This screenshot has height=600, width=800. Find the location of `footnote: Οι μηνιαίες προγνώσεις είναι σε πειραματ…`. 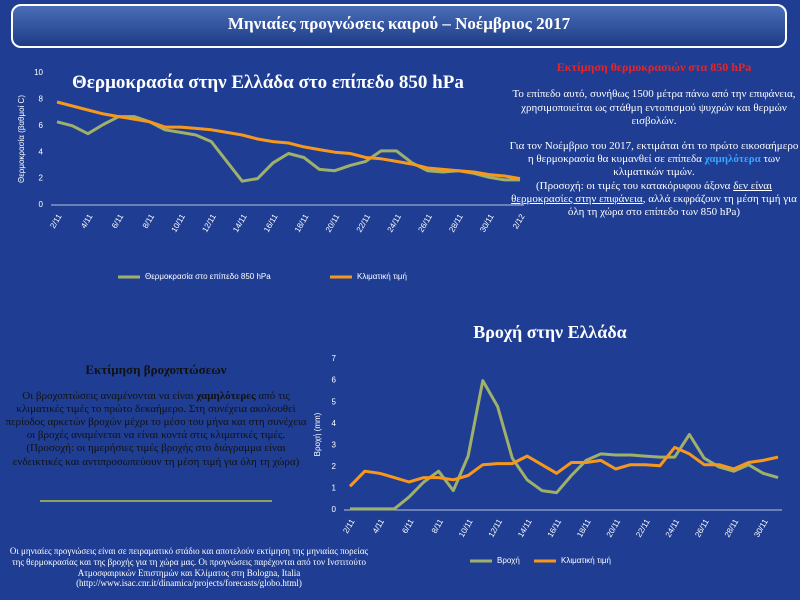

footnote: Οι μηνιαίες προγνώσεις είναι σε πειραματ… is located at coordinates (189, 567).